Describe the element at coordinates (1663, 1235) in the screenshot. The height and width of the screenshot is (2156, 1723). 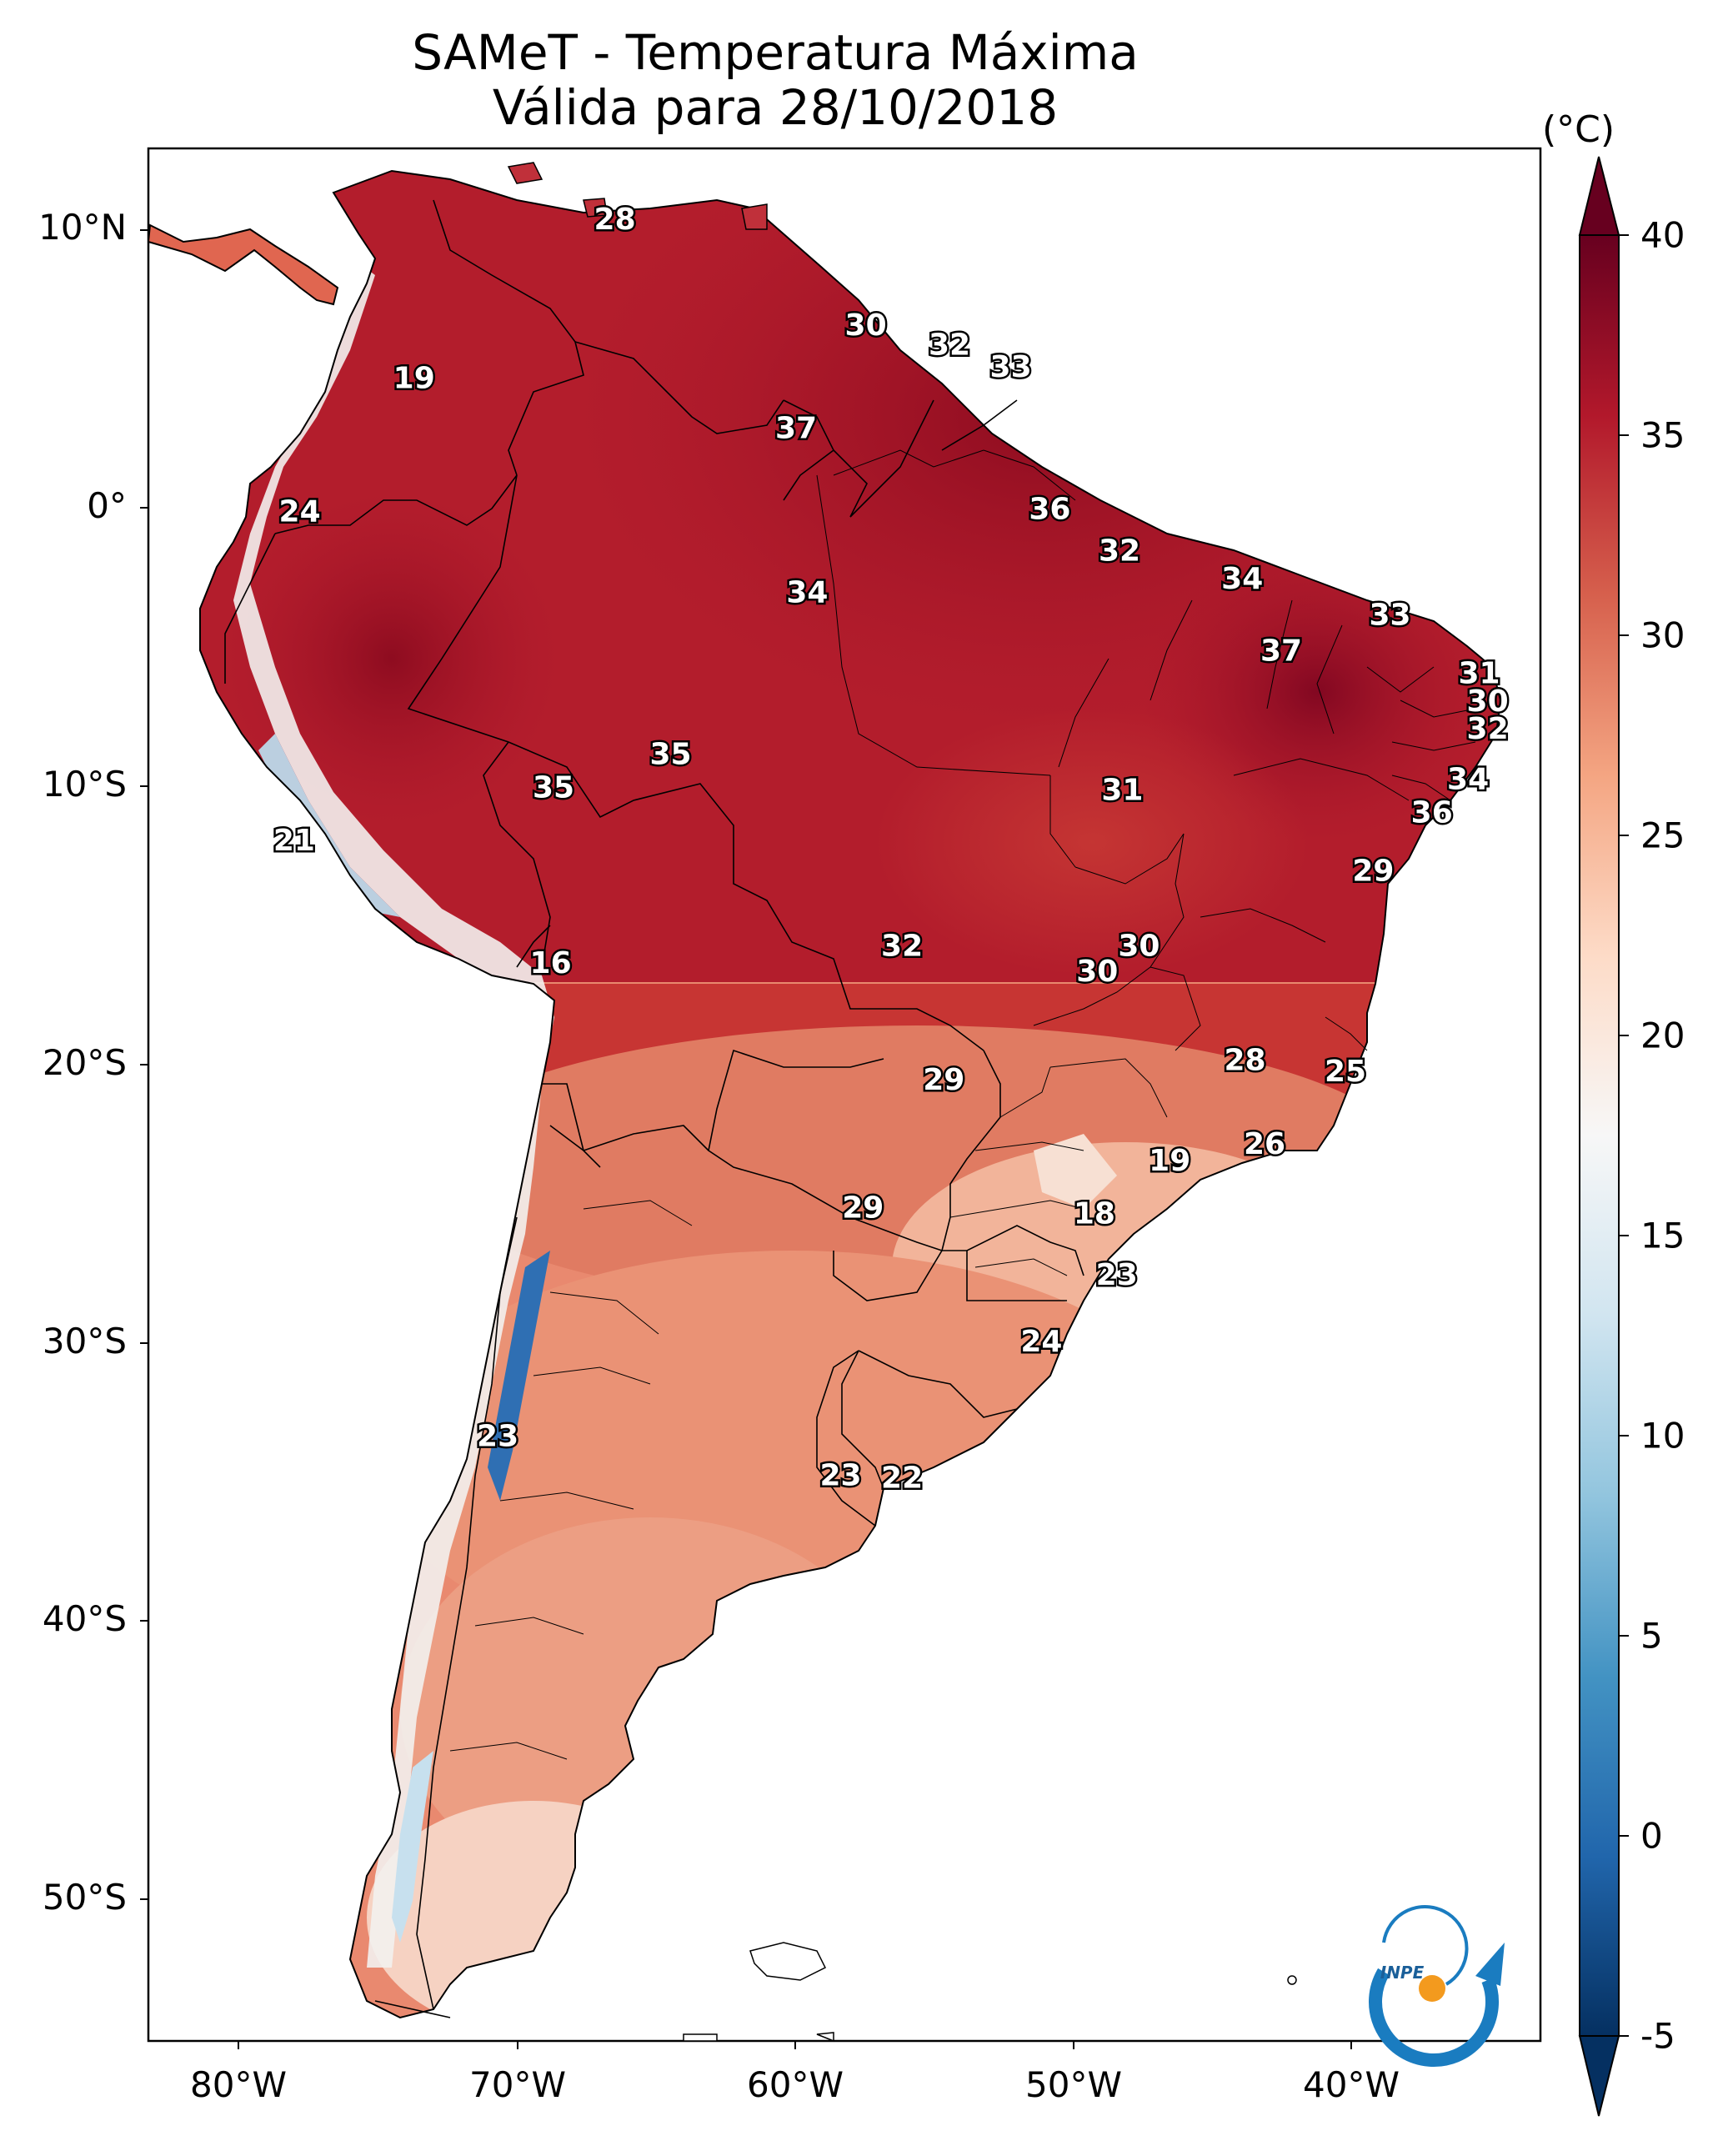
I see `colorbar-tick-15: 15` at that location.